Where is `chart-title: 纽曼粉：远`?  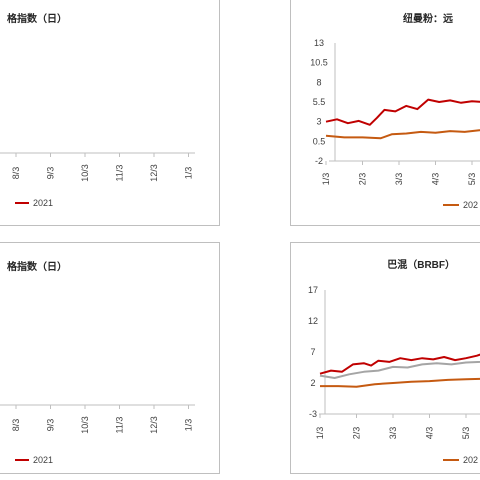 chart-title: 纽曼粉：远 is located at coordinates (428, 18).